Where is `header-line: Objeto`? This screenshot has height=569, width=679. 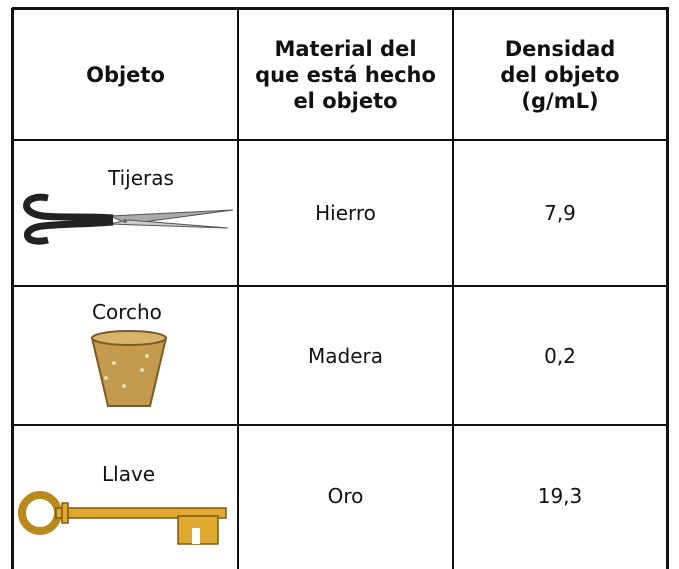 header-line: Objeto is located at coordinates (125, 74).